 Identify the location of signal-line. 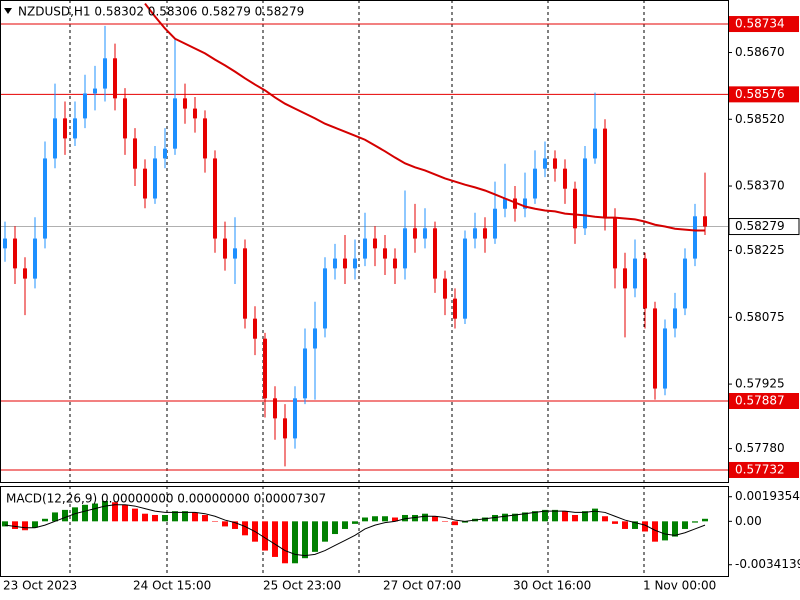
(355, 530).